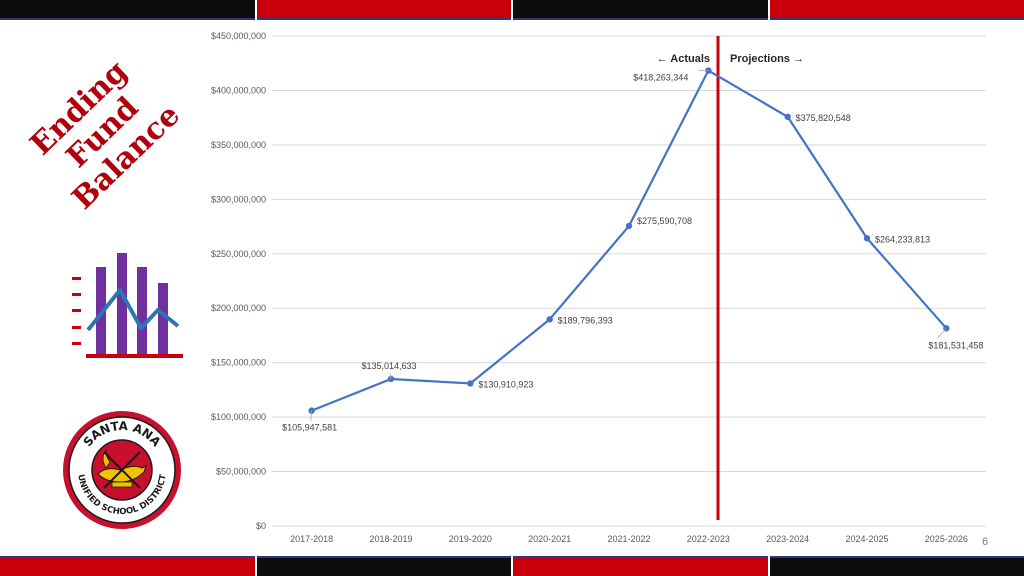 This screenshot has height=576, width=1024. Describe the element at coordinates (902, 239) in the screenshot. I see `data-label: $264,233,813` at that location.